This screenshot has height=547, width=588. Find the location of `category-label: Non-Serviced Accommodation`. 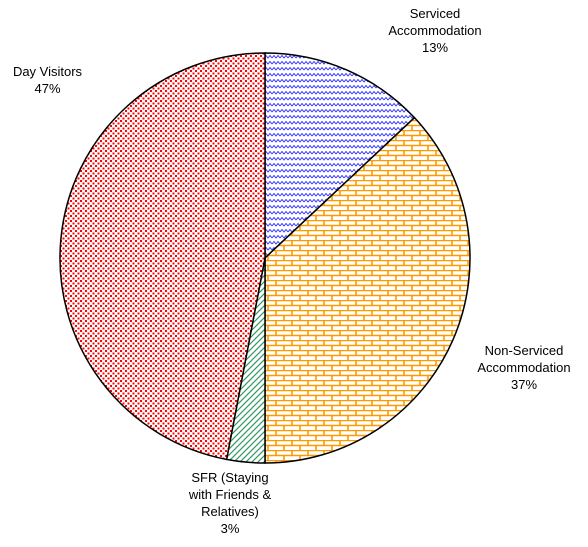

category-label: Non-Serviced Accommodation is located at coordinates (524, 359).